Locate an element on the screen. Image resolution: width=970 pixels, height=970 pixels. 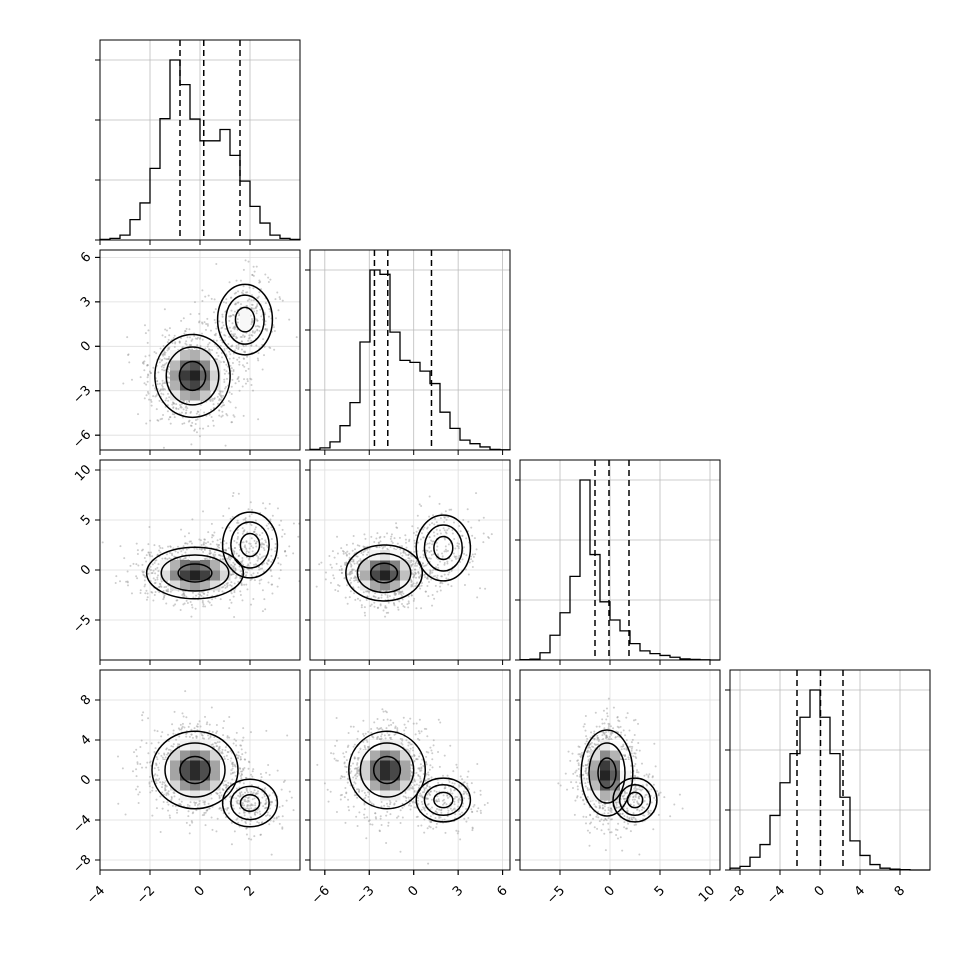
hist-panel-1-frame is located at coordinates (410, 350).